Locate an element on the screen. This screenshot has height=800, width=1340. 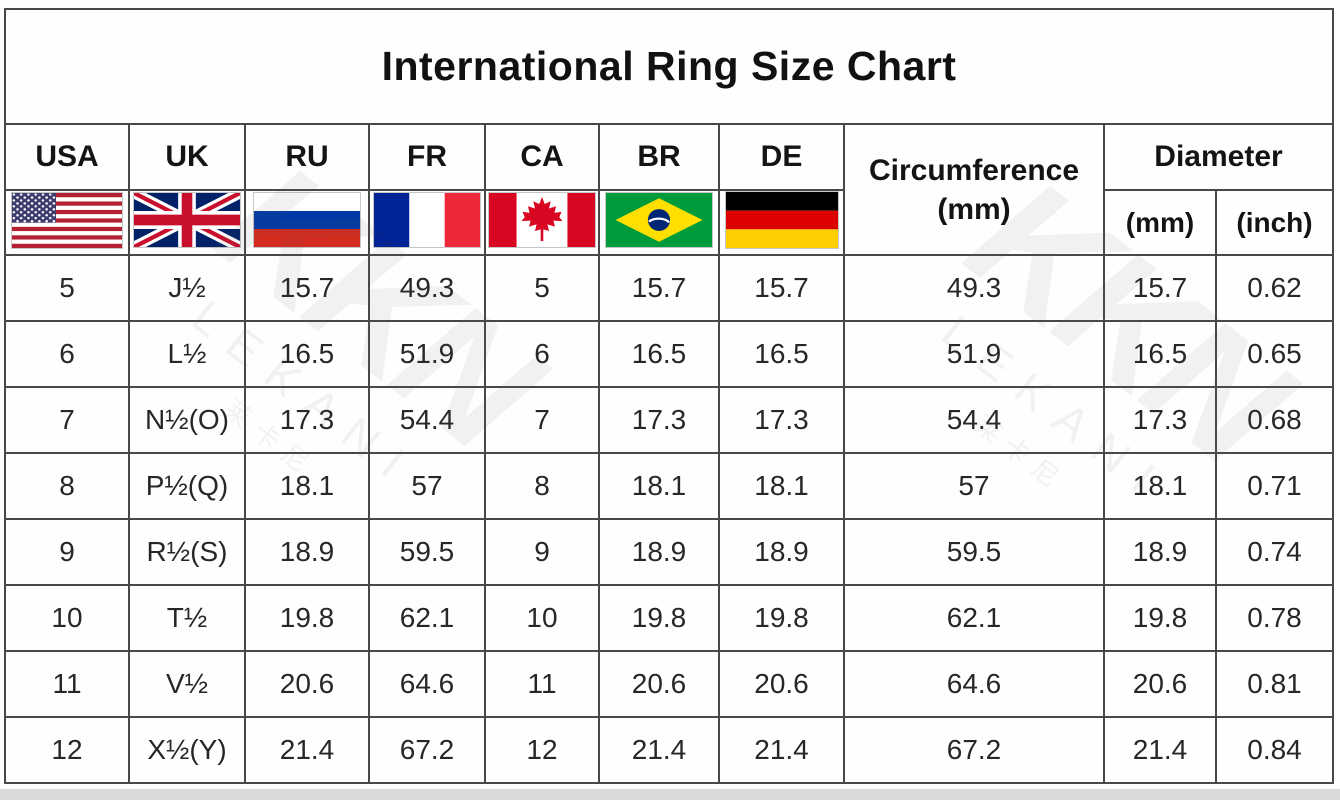
cell: 9 is located at coordinates (67, 552).